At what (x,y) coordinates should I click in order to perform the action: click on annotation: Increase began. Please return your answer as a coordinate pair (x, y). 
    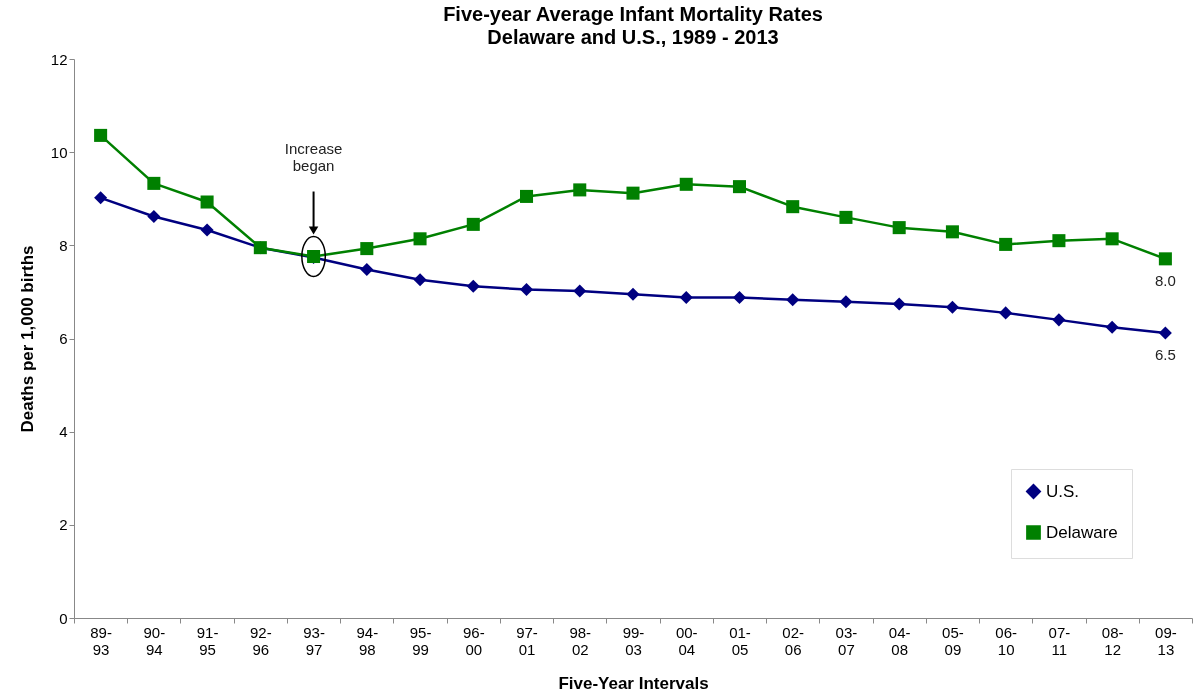
    Looking at the image, I should click on (313, 156).